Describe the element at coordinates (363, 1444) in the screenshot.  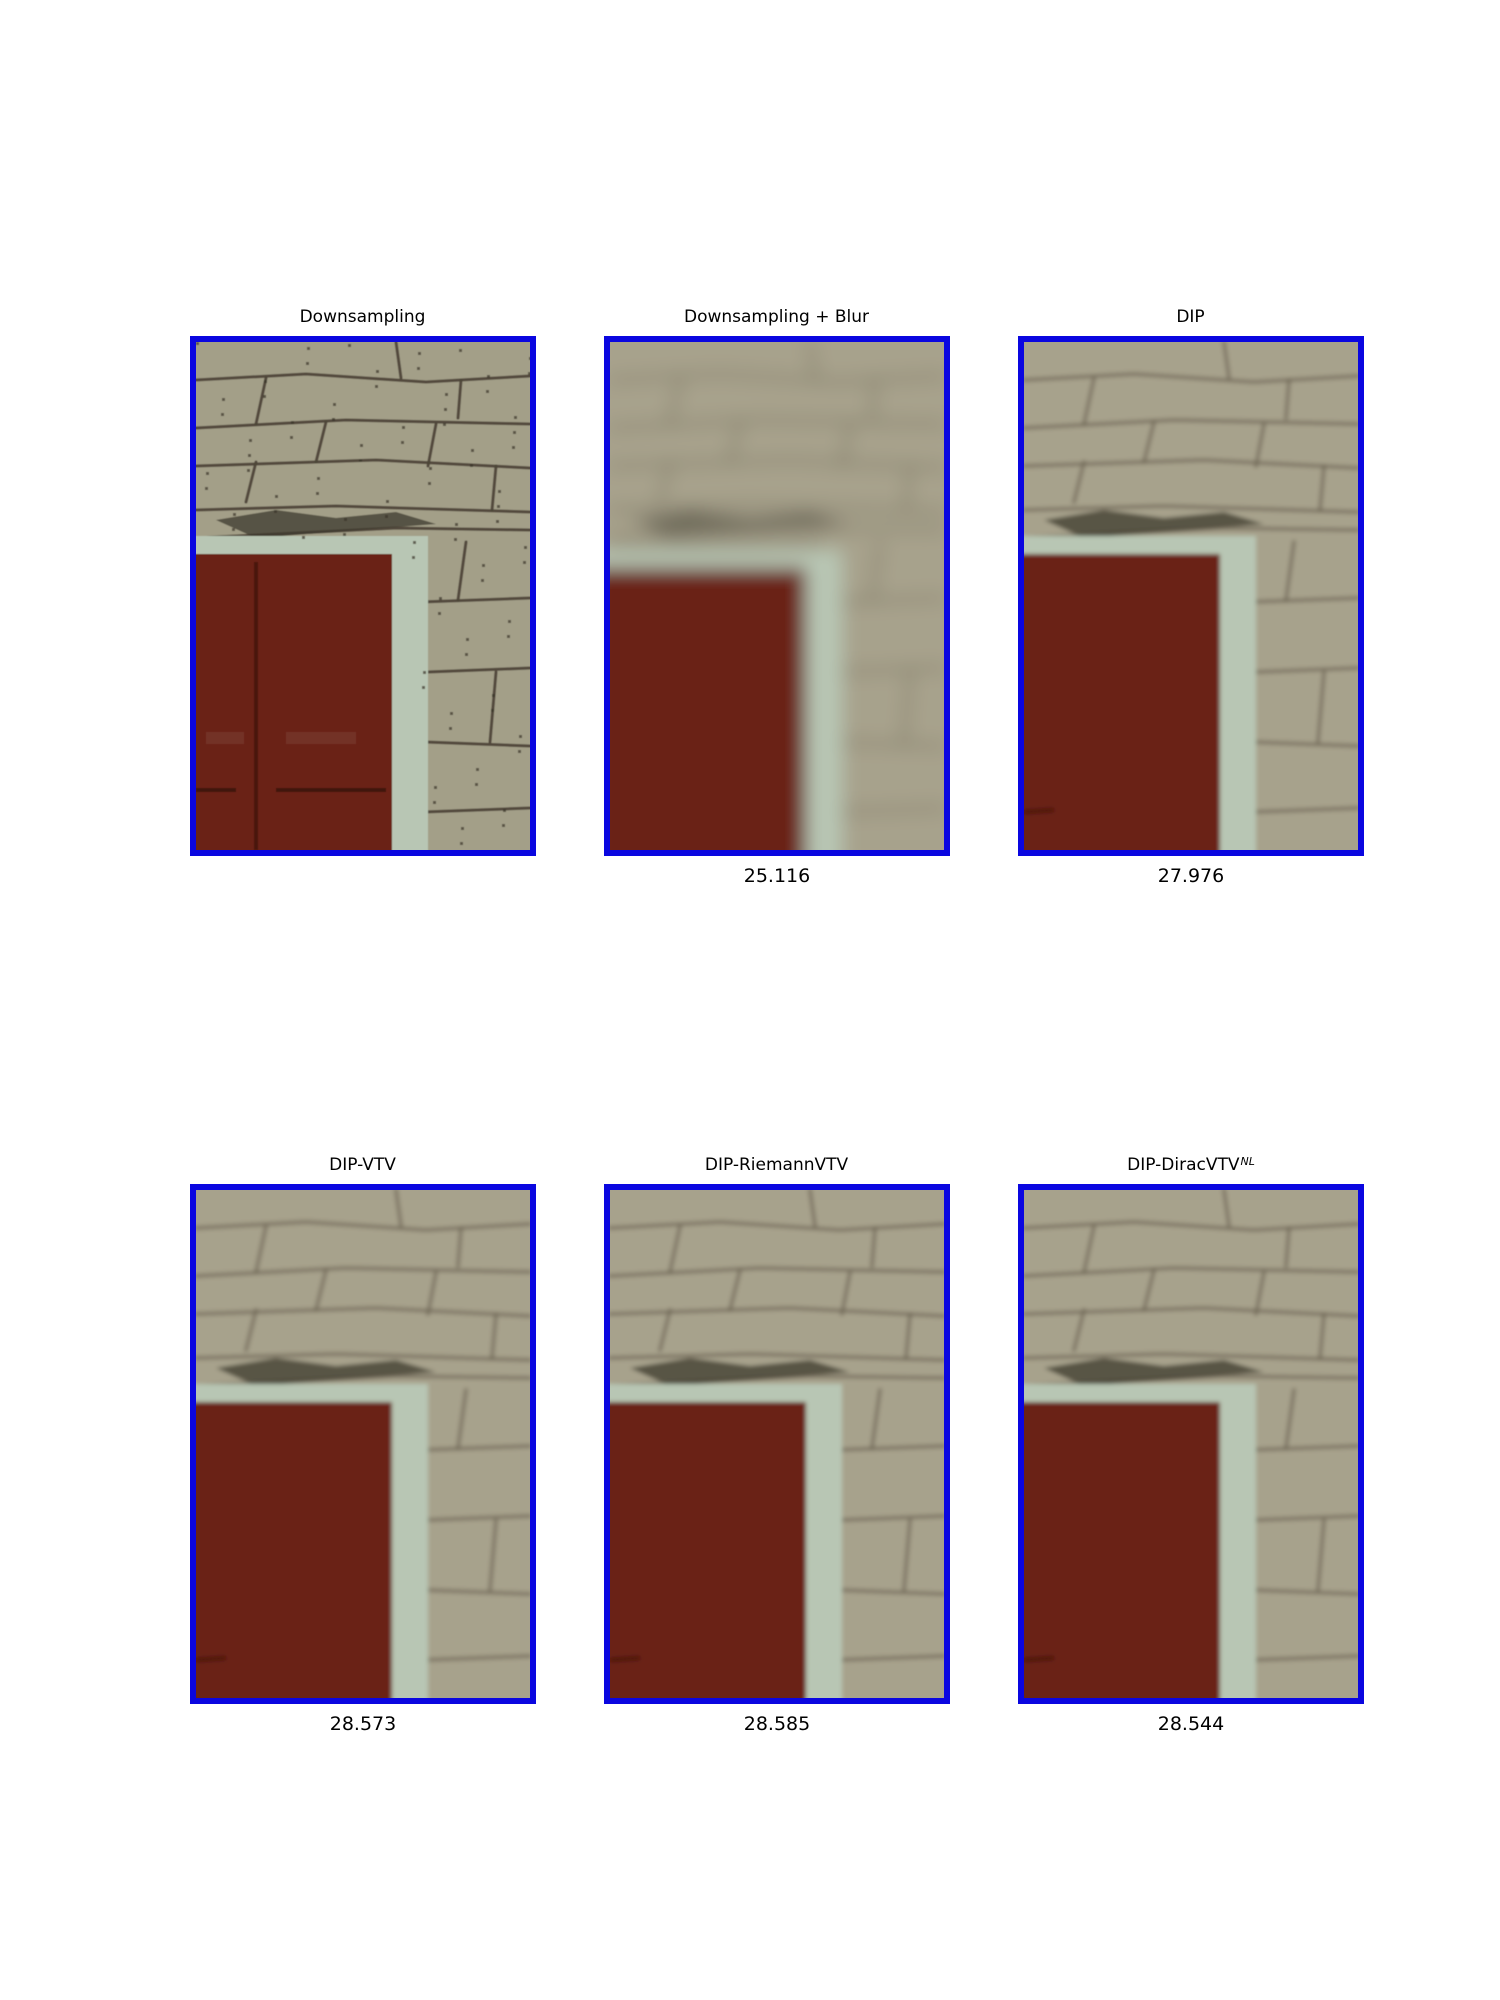
I see `image-dip-vtv` at that location.